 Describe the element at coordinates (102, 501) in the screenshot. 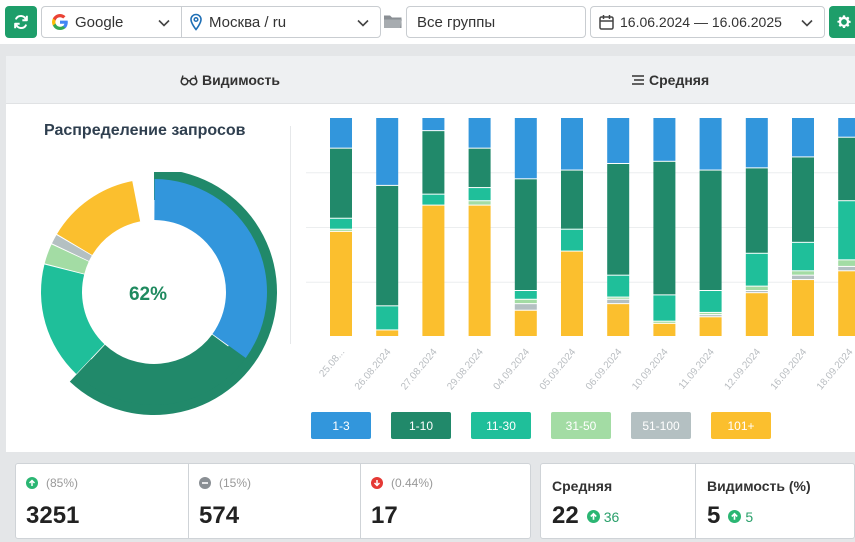

I see `stat-up: (85%) 3251` at that location.